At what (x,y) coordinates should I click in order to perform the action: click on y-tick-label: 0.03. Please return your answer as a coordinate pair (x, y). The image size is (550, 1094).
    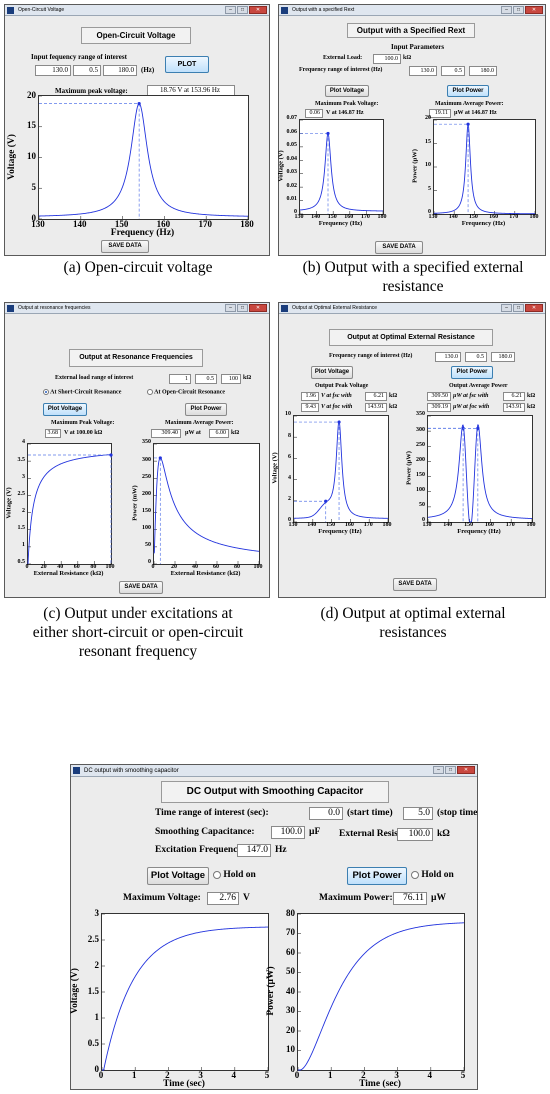
    Looking at the image, I should click on (292, 172).